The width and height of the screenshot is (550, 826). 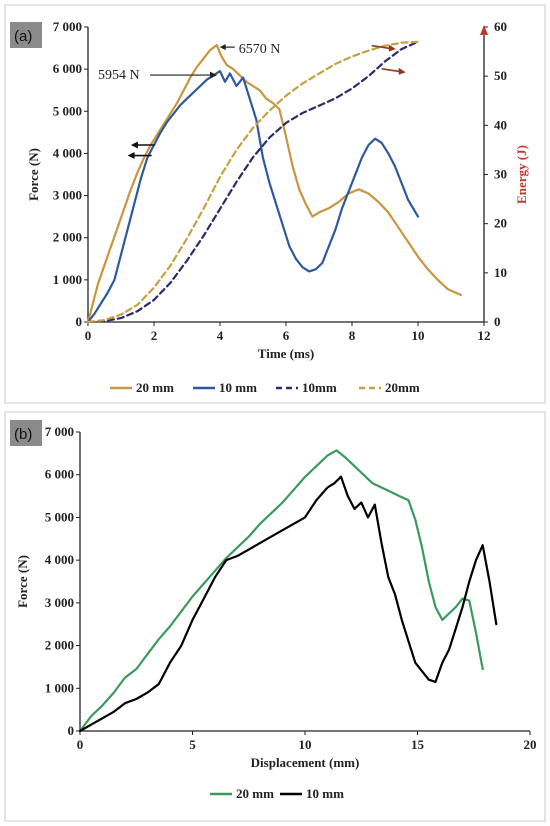 What do you see at coordinates (497, 321) in the screenshot?
I see `y-right-tick-label: 0` at bounding box center [497, 321].